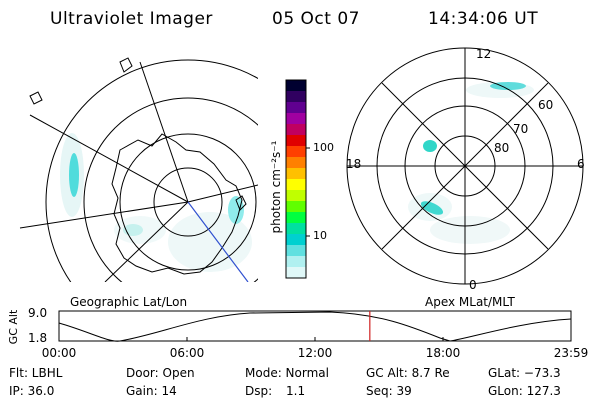 The image size is (600, 400). What do you see at coordinates (36, 373) in the screenshot?
I see `filter-status: Flt: LBHL` at bounding box center [36, 373].